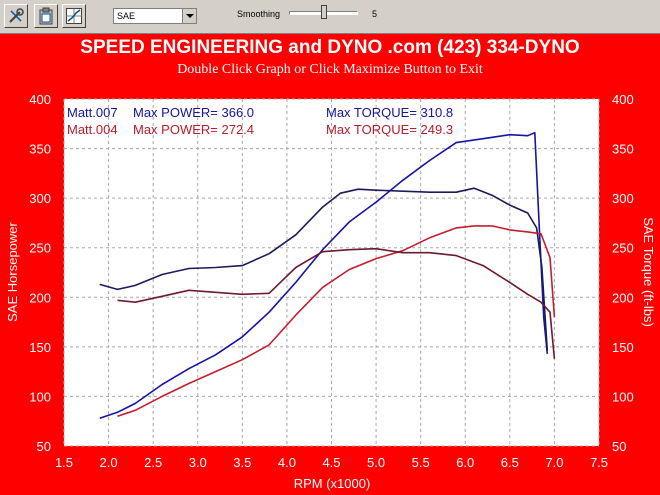 This screenshot has width=660, height=495. What do you see at coordinates (40, 297) in the screenshot?
I see `y-tick-label: 200` at bounding box center [40, 297].